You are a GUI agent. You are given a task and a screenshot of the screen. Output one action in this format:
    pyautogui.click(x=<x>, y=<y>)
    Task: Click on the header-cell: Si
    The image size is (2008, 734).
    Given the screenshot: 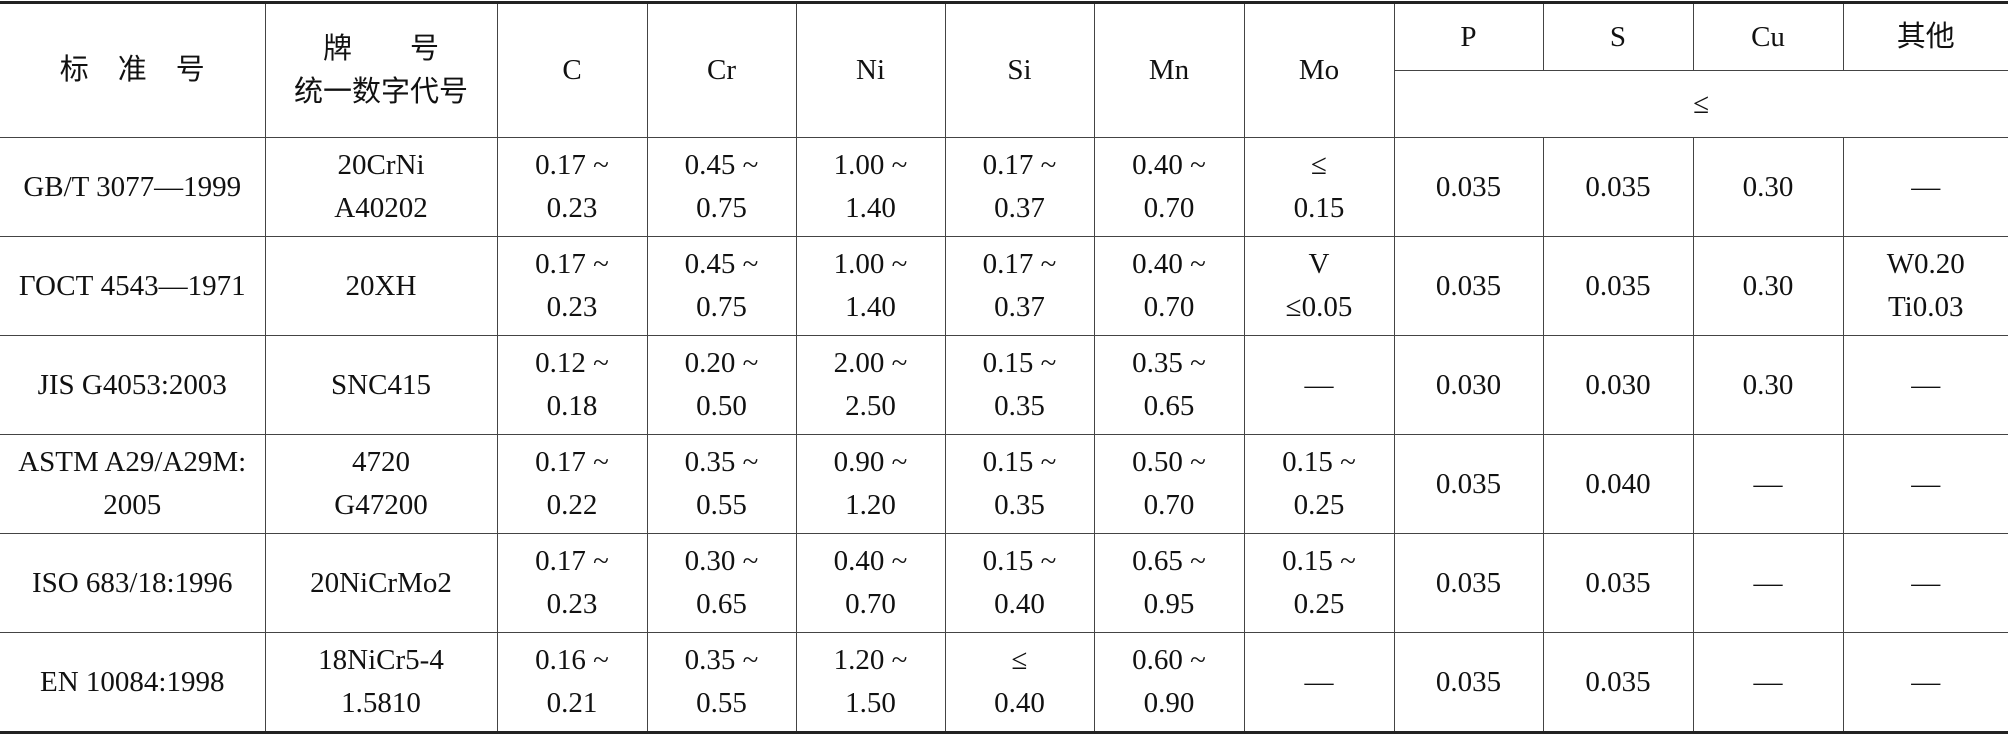 What is the action you would take?
    pyautogui.click(x=1019, y=70)
    